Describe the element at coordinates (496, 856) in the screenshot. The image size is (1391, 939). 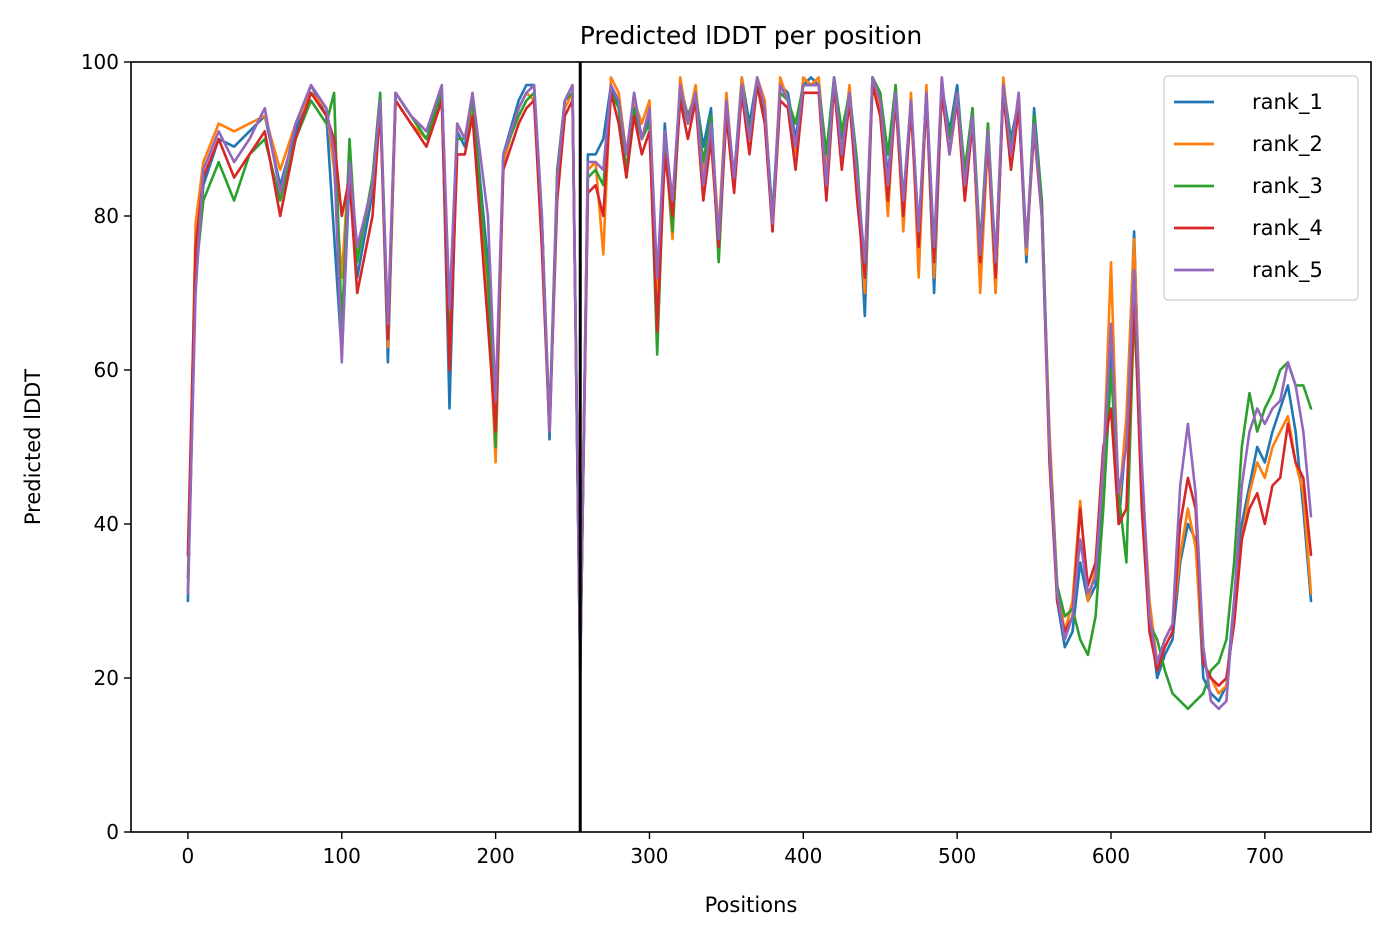
I see `x-tick-label: 200` at that location.